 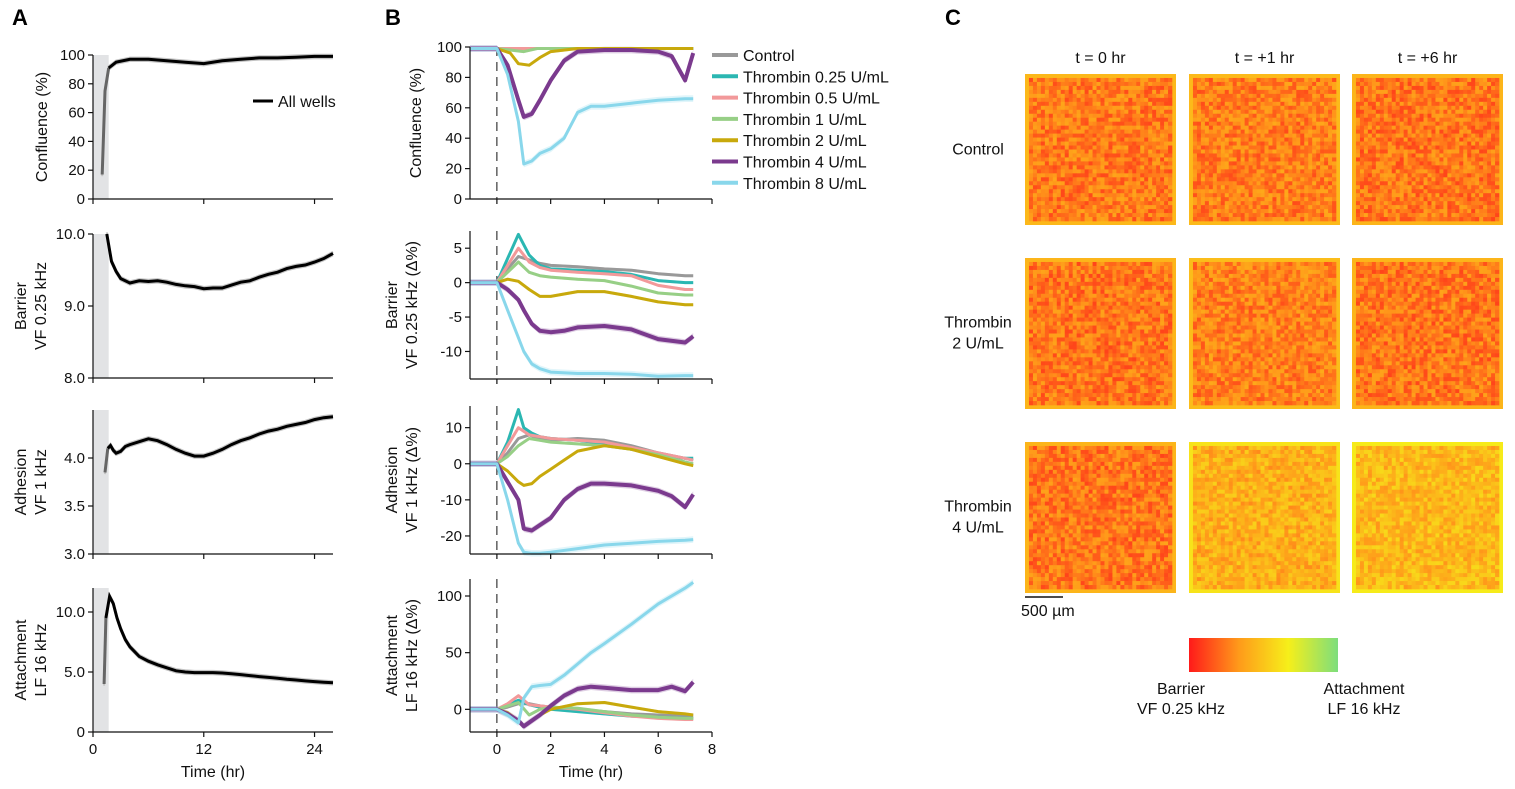 What do you see at coordinates (81, 199) in the screenshot?
I see `y-tick-label: 0` at bounding box center [81, 199].